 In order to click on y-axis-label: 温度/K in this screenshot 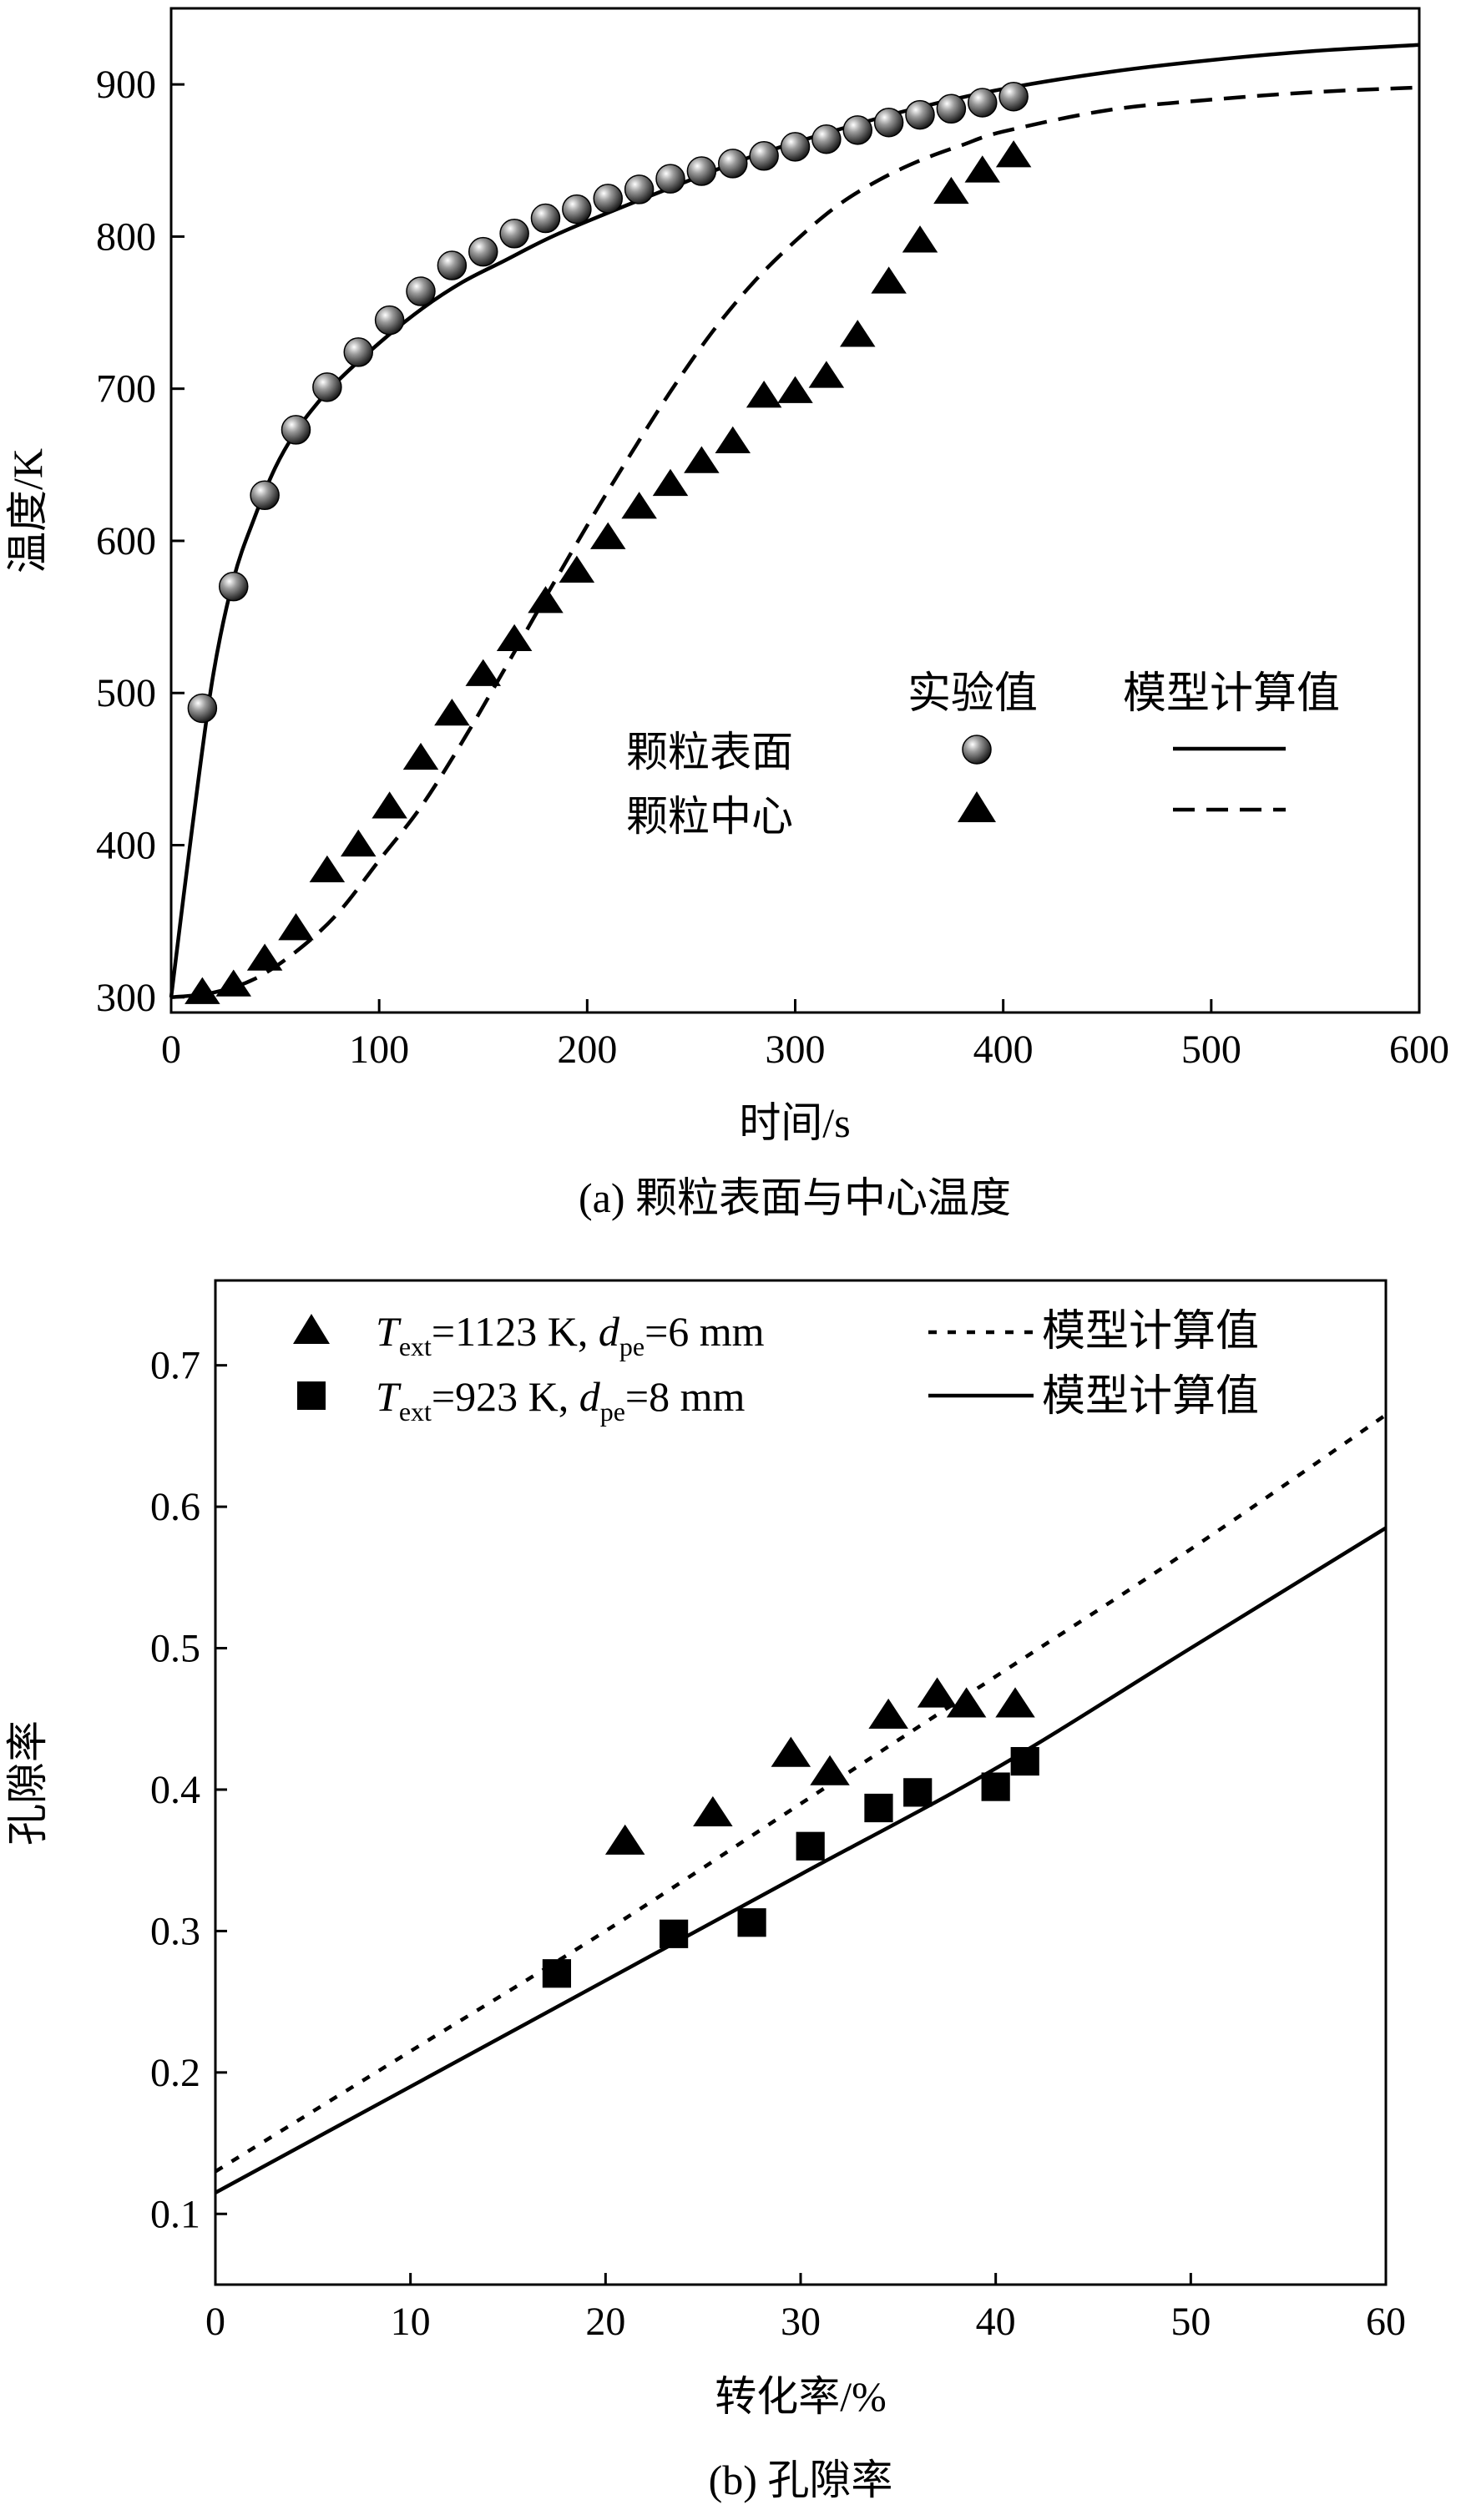, I will do `click(27, 510)`.